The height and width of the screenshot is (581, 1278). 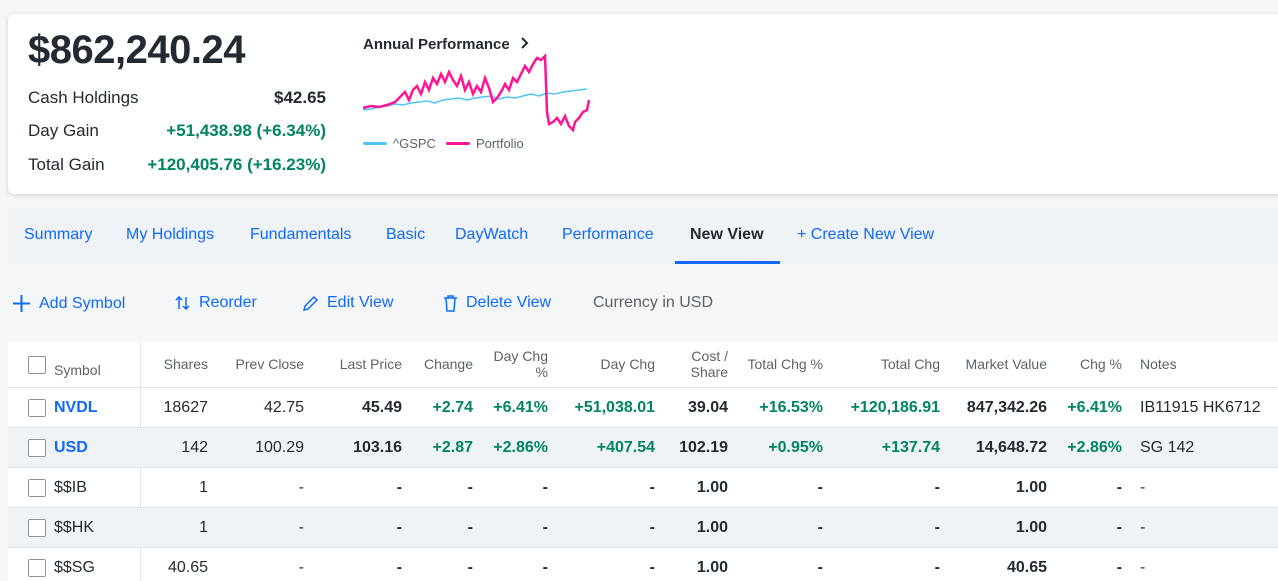 I want to click on reorder-button: Reorder, so click(x=216, y=303).